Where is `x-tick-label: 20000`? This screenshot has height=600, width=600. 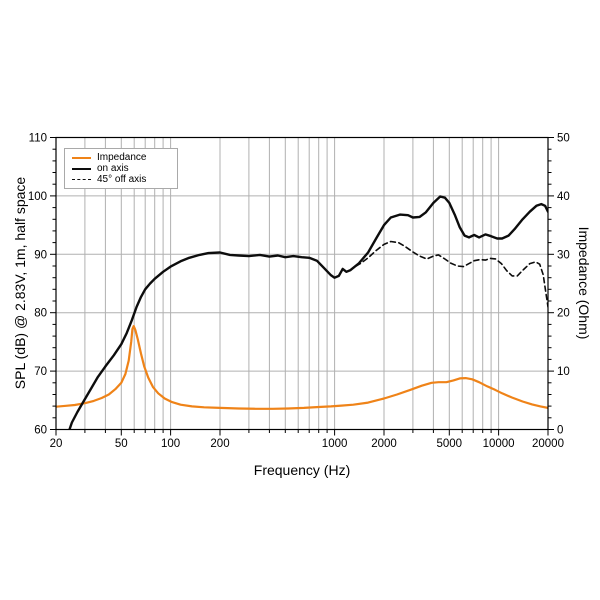 x-tick-label: 20000 is located at coordinates (548, 444).